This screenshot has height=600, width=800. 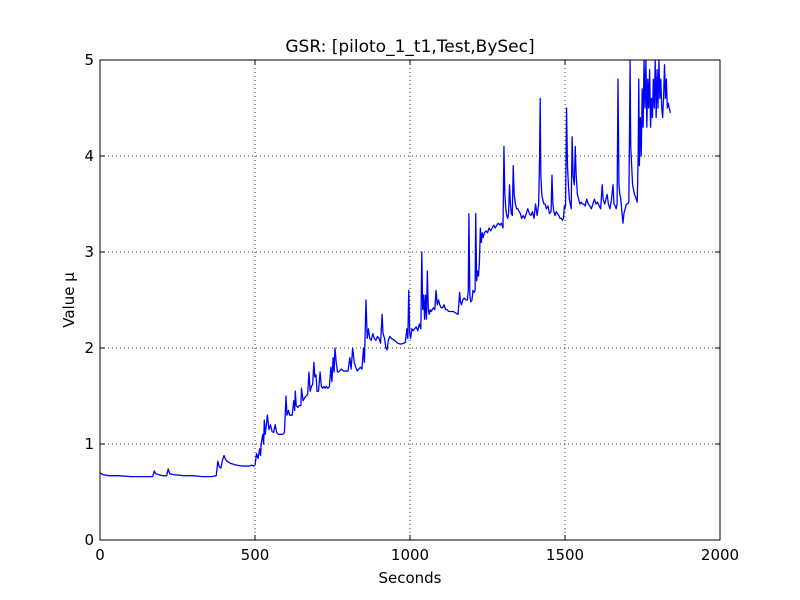 What do you see at coordinates (565, 555) in the screenshot?
I see `x-tick-label: 1500` at bounding box center [565, 555].